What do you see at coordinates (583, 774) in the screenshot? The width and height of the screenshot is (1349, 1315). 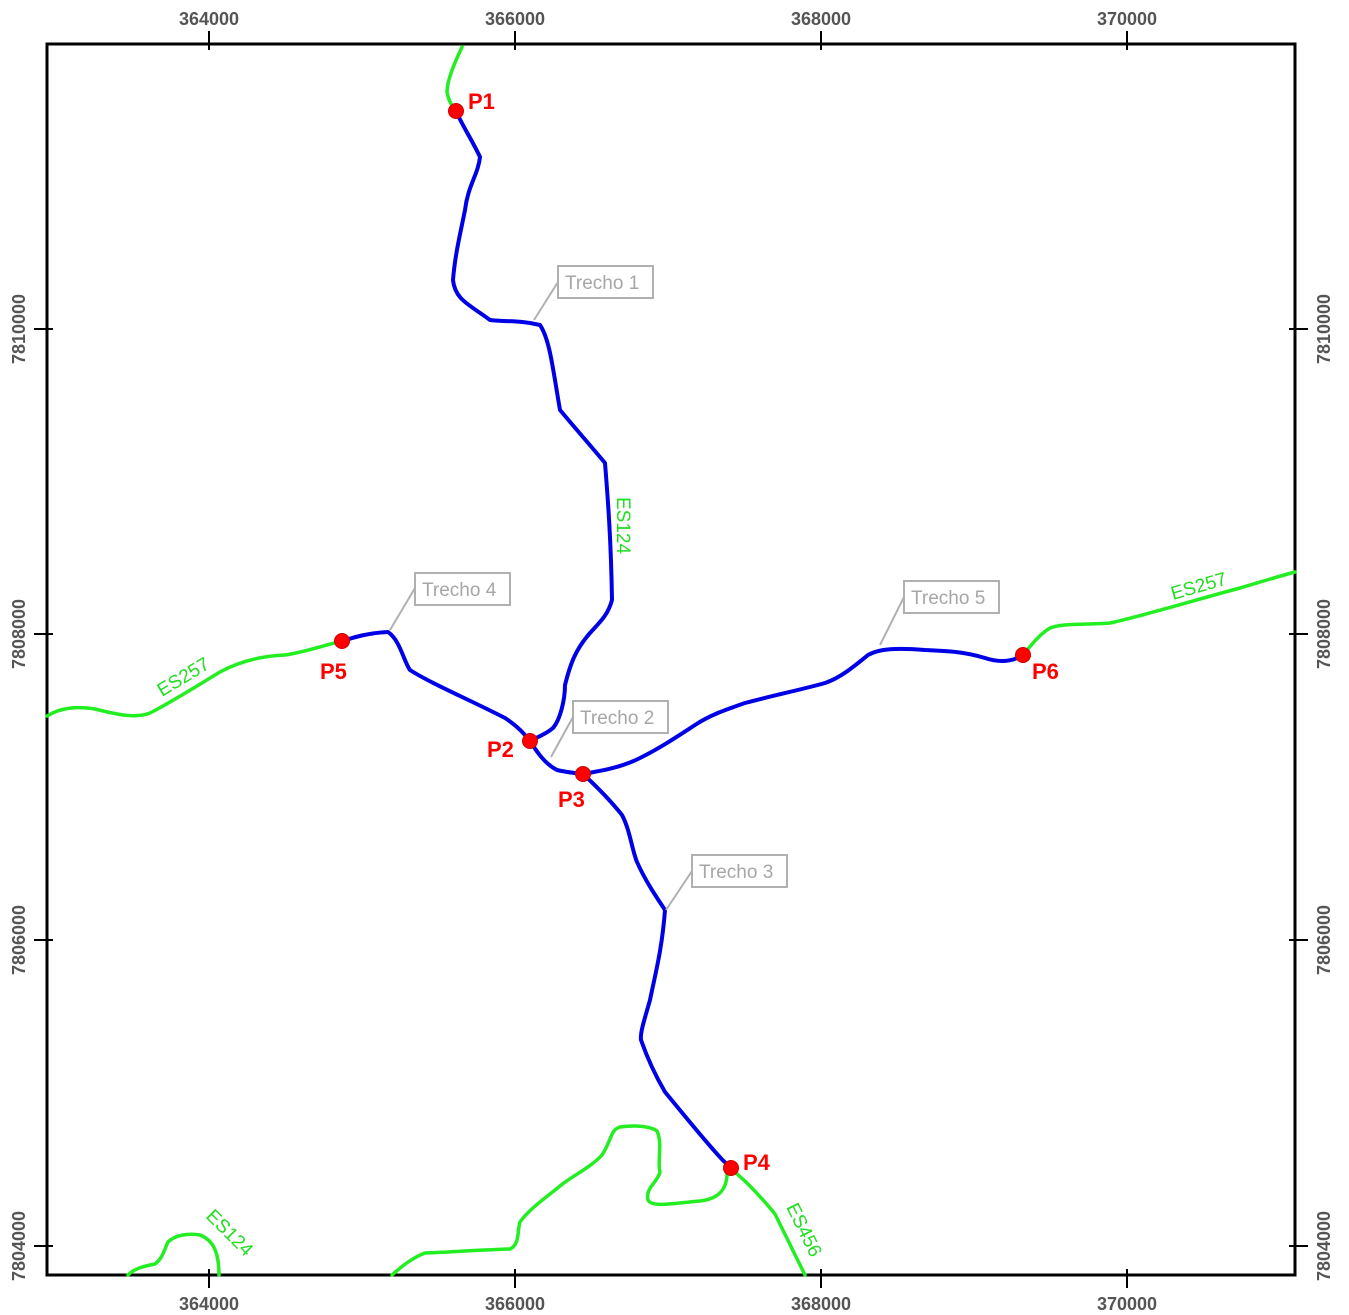 I see `point-marker-p3` at bounding box center [583, 774].